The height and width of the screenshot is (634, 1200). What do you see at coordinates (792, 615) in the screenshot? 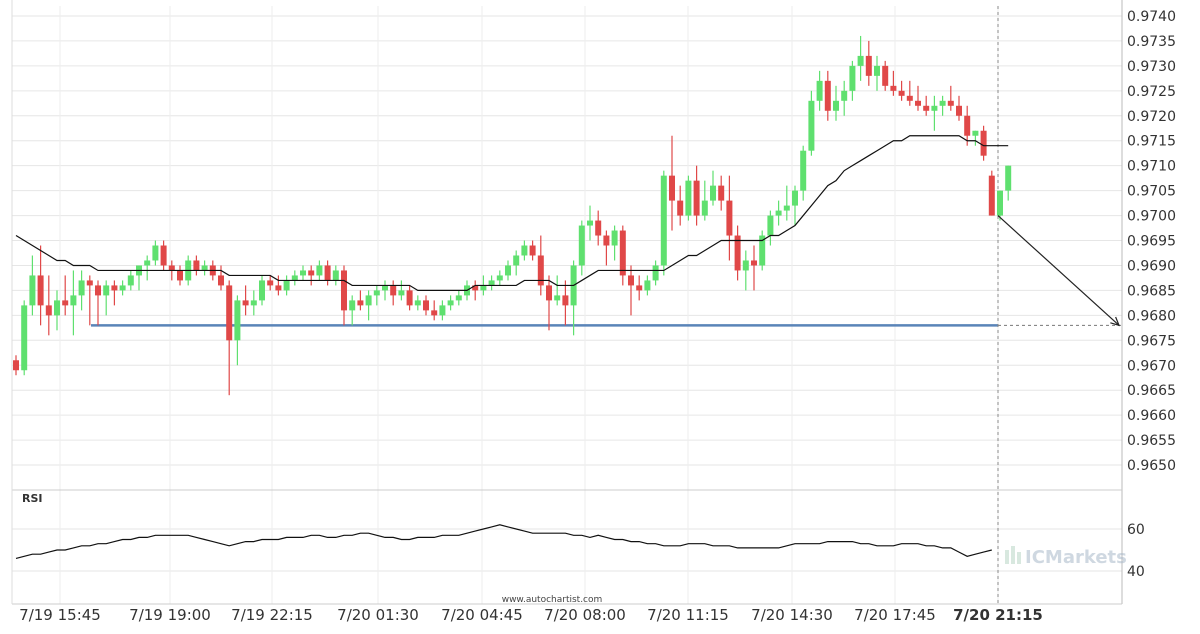
I see `x-tick-label: 7/20 14:30` at bounding box center [792, 615].